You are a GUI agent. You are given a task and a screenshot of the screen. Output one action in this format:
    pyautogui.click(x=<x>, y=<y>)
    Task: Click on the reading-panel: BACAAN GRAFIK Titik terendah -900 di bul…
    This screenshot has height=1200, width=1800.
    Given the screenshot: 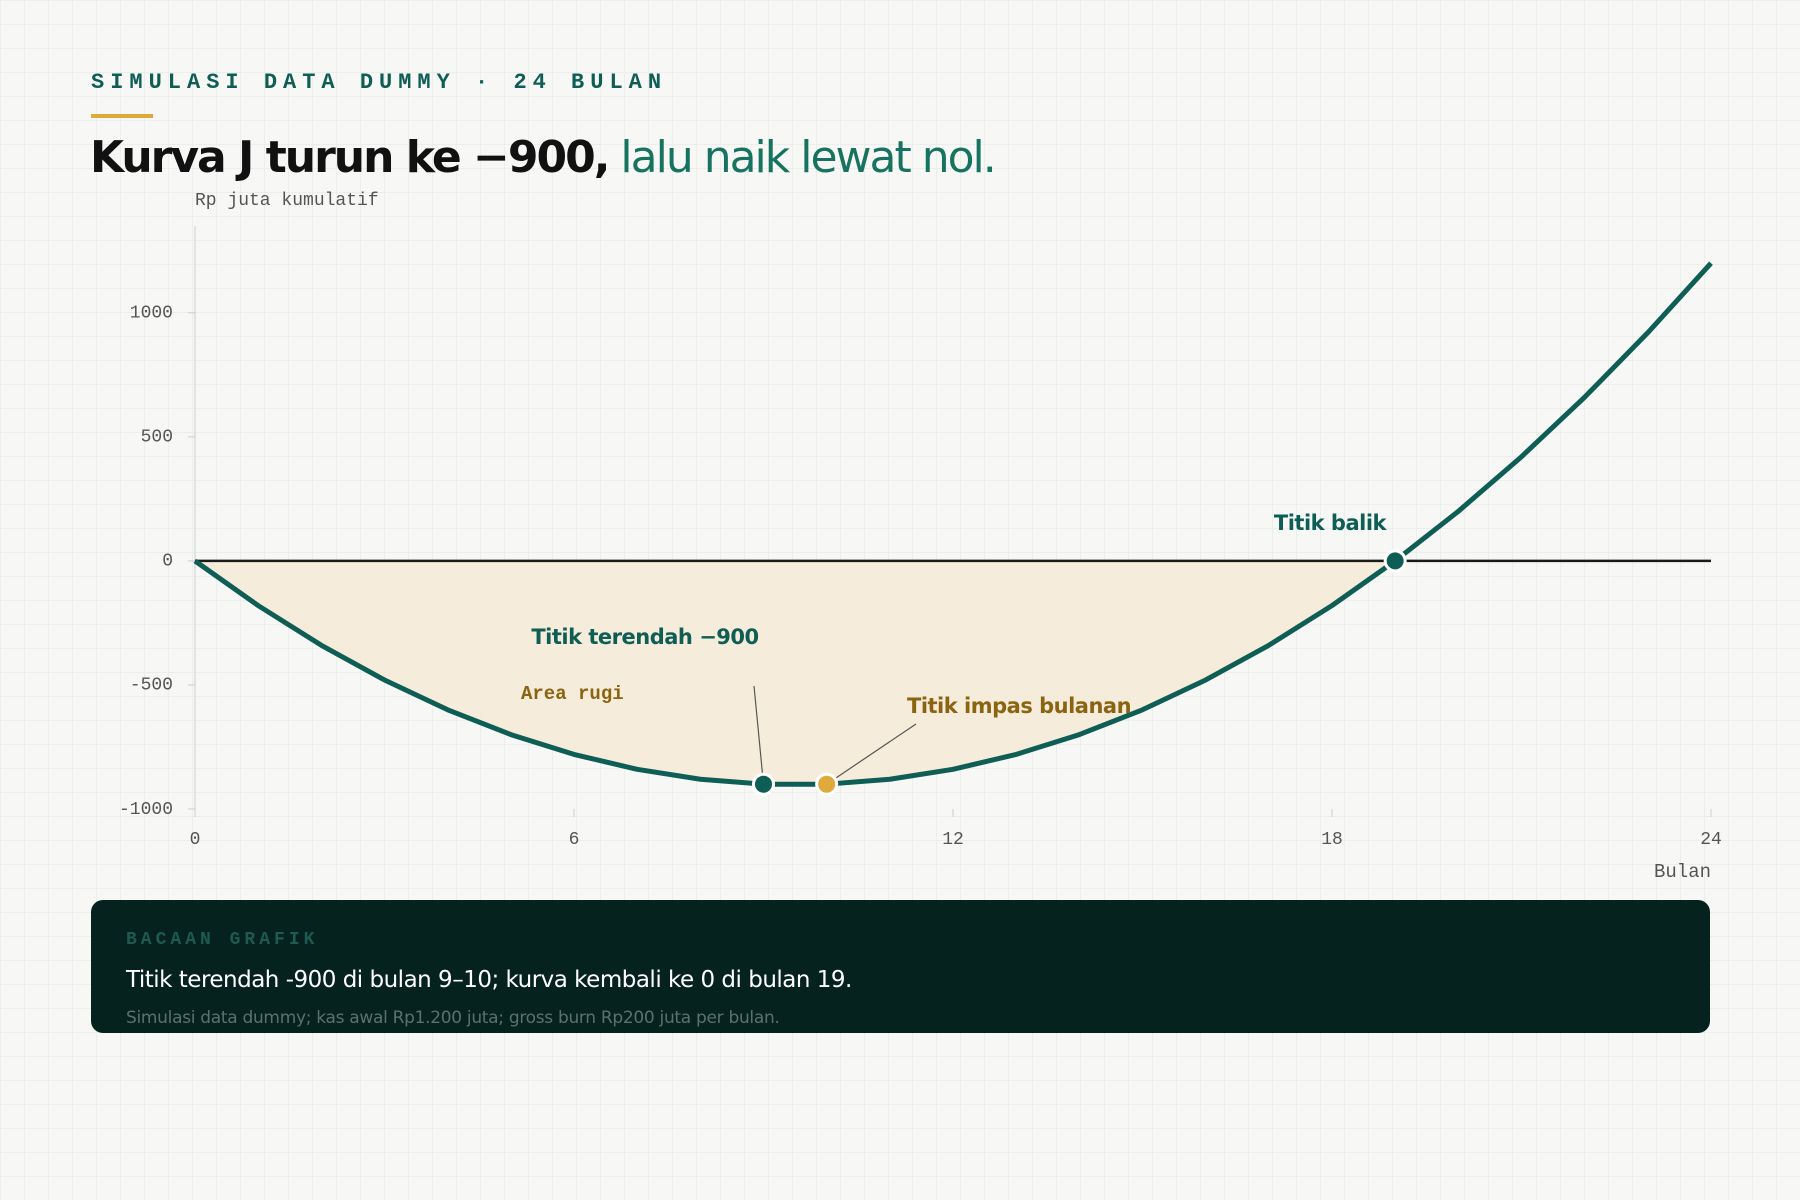 What is the action you would take?
    pyautogui.click(x=900, y=966)
    